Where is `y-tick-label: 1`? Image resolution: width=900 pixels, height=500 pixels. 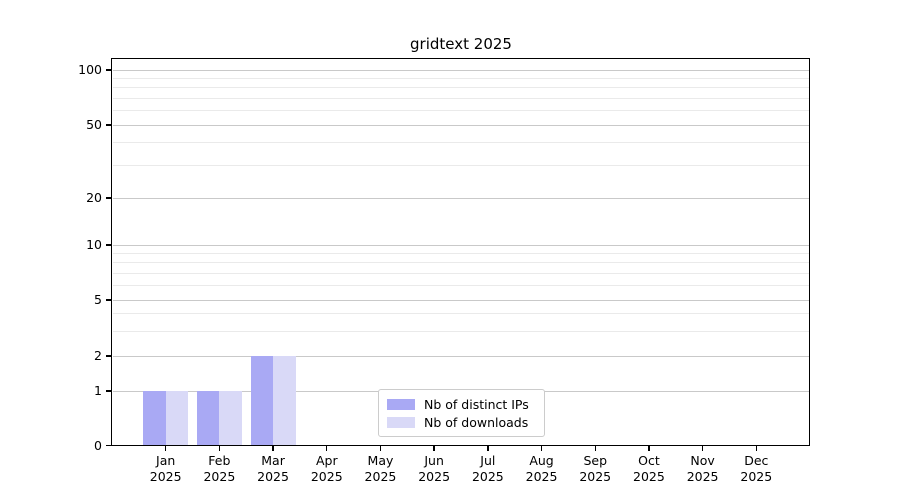 y-tick-label: 1 is located at coordinates (98, 390).